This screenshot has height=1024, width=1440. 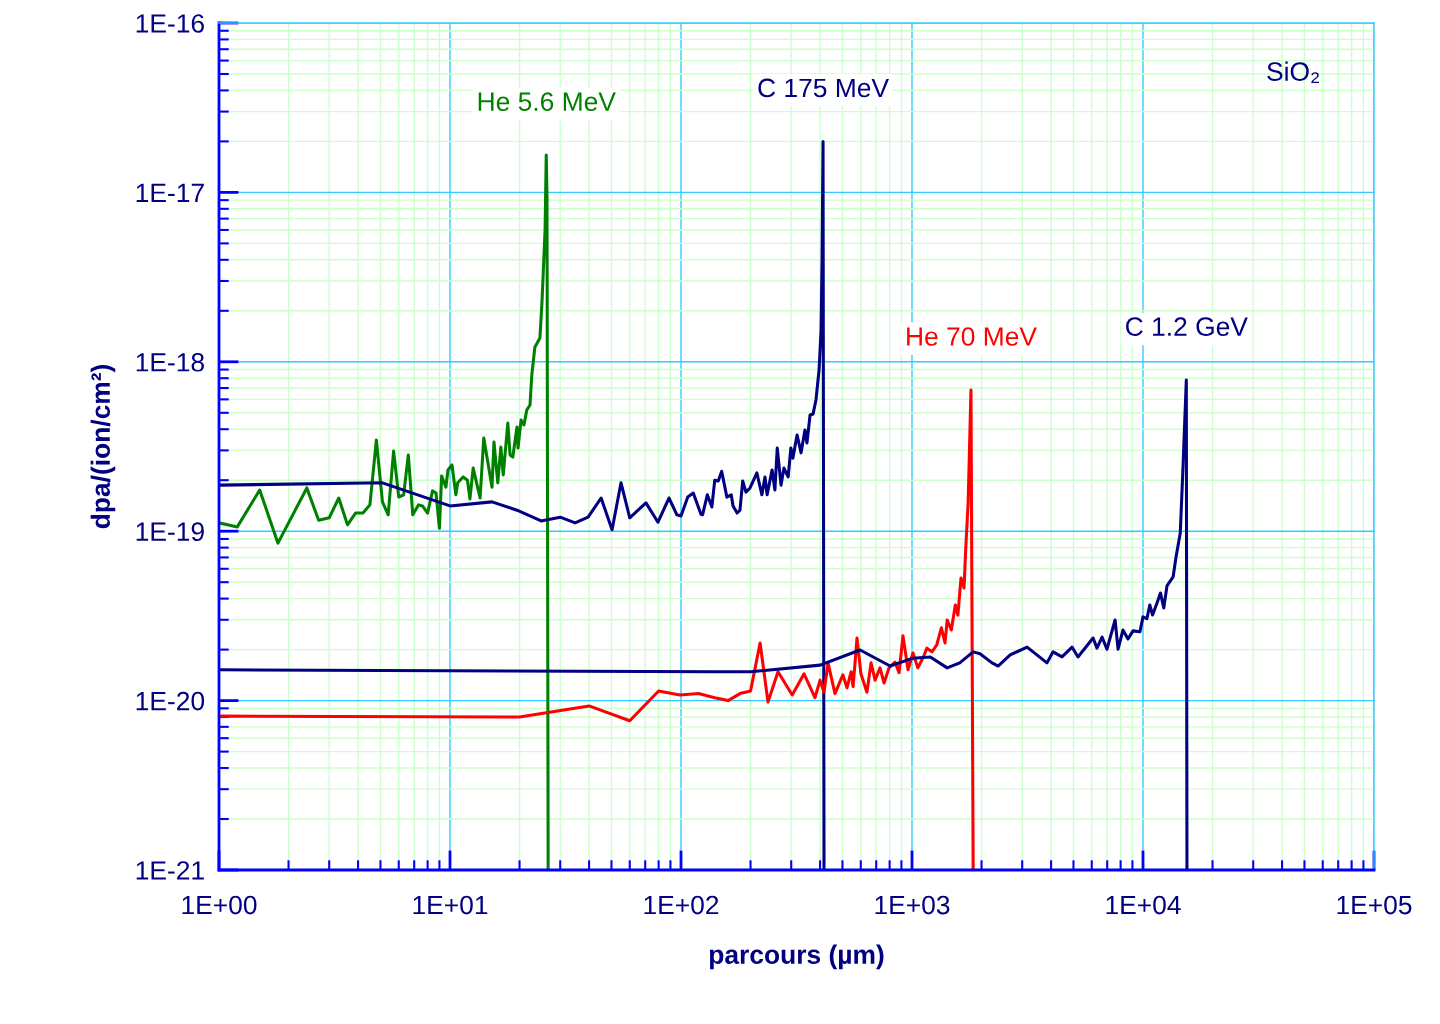 I want to click on annotation: SiO₂, so click(x=1293, y=72).